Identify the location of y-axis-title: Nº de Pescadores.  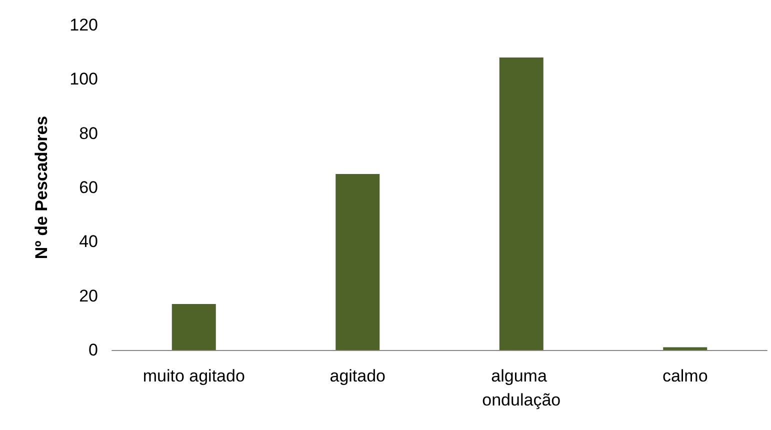
(41, 188).